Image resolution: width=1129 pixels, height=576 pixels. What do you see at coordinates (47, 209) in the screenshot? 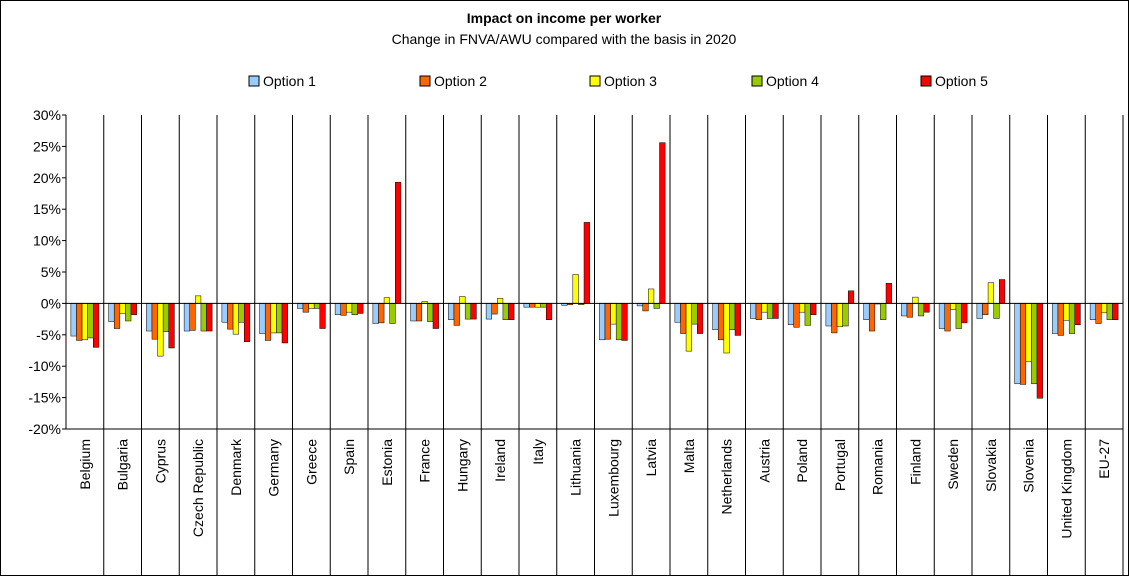
I see `y-tick-label: 15%` at bounding box center [47, 209].